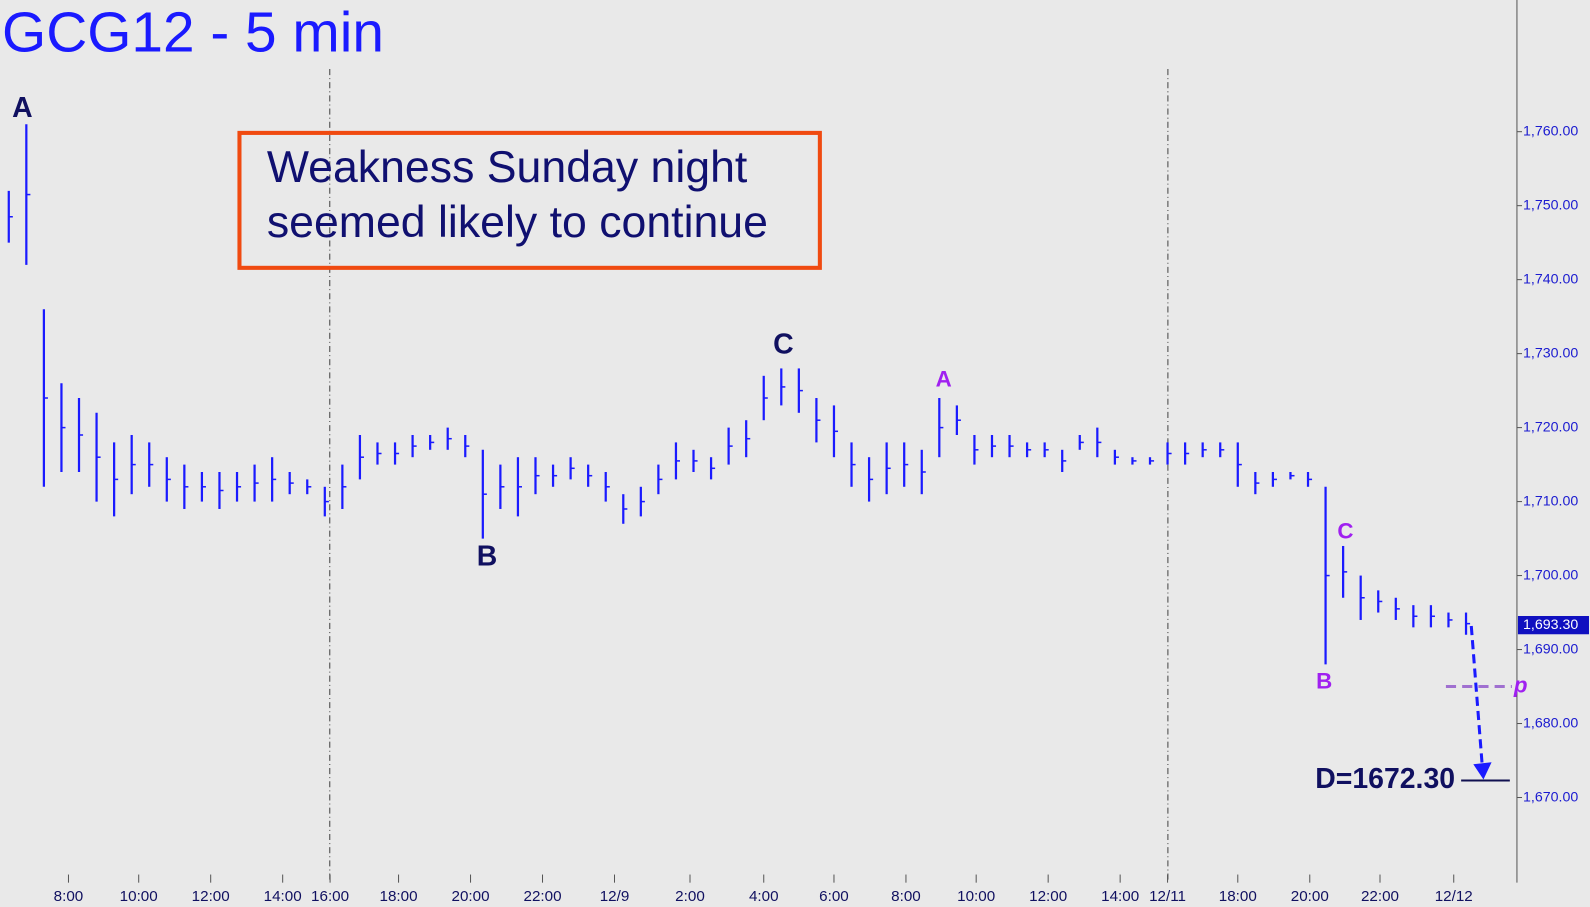 Image resolution: width=1590 pixels, height=907 pixels. What do you see at coordinates (1454, 896) in the screenshot?
I see `x-tick-label: 12/12` at bounding box center [1454, 896].